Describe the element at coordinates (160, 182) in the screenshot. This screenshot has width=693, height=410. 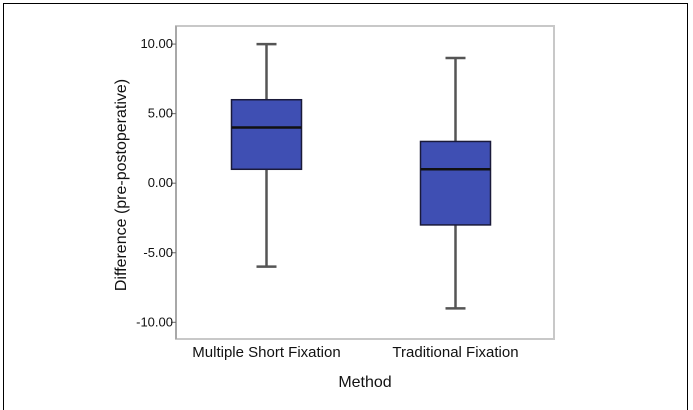
I see `y-tick-label: 0.00` at that location.